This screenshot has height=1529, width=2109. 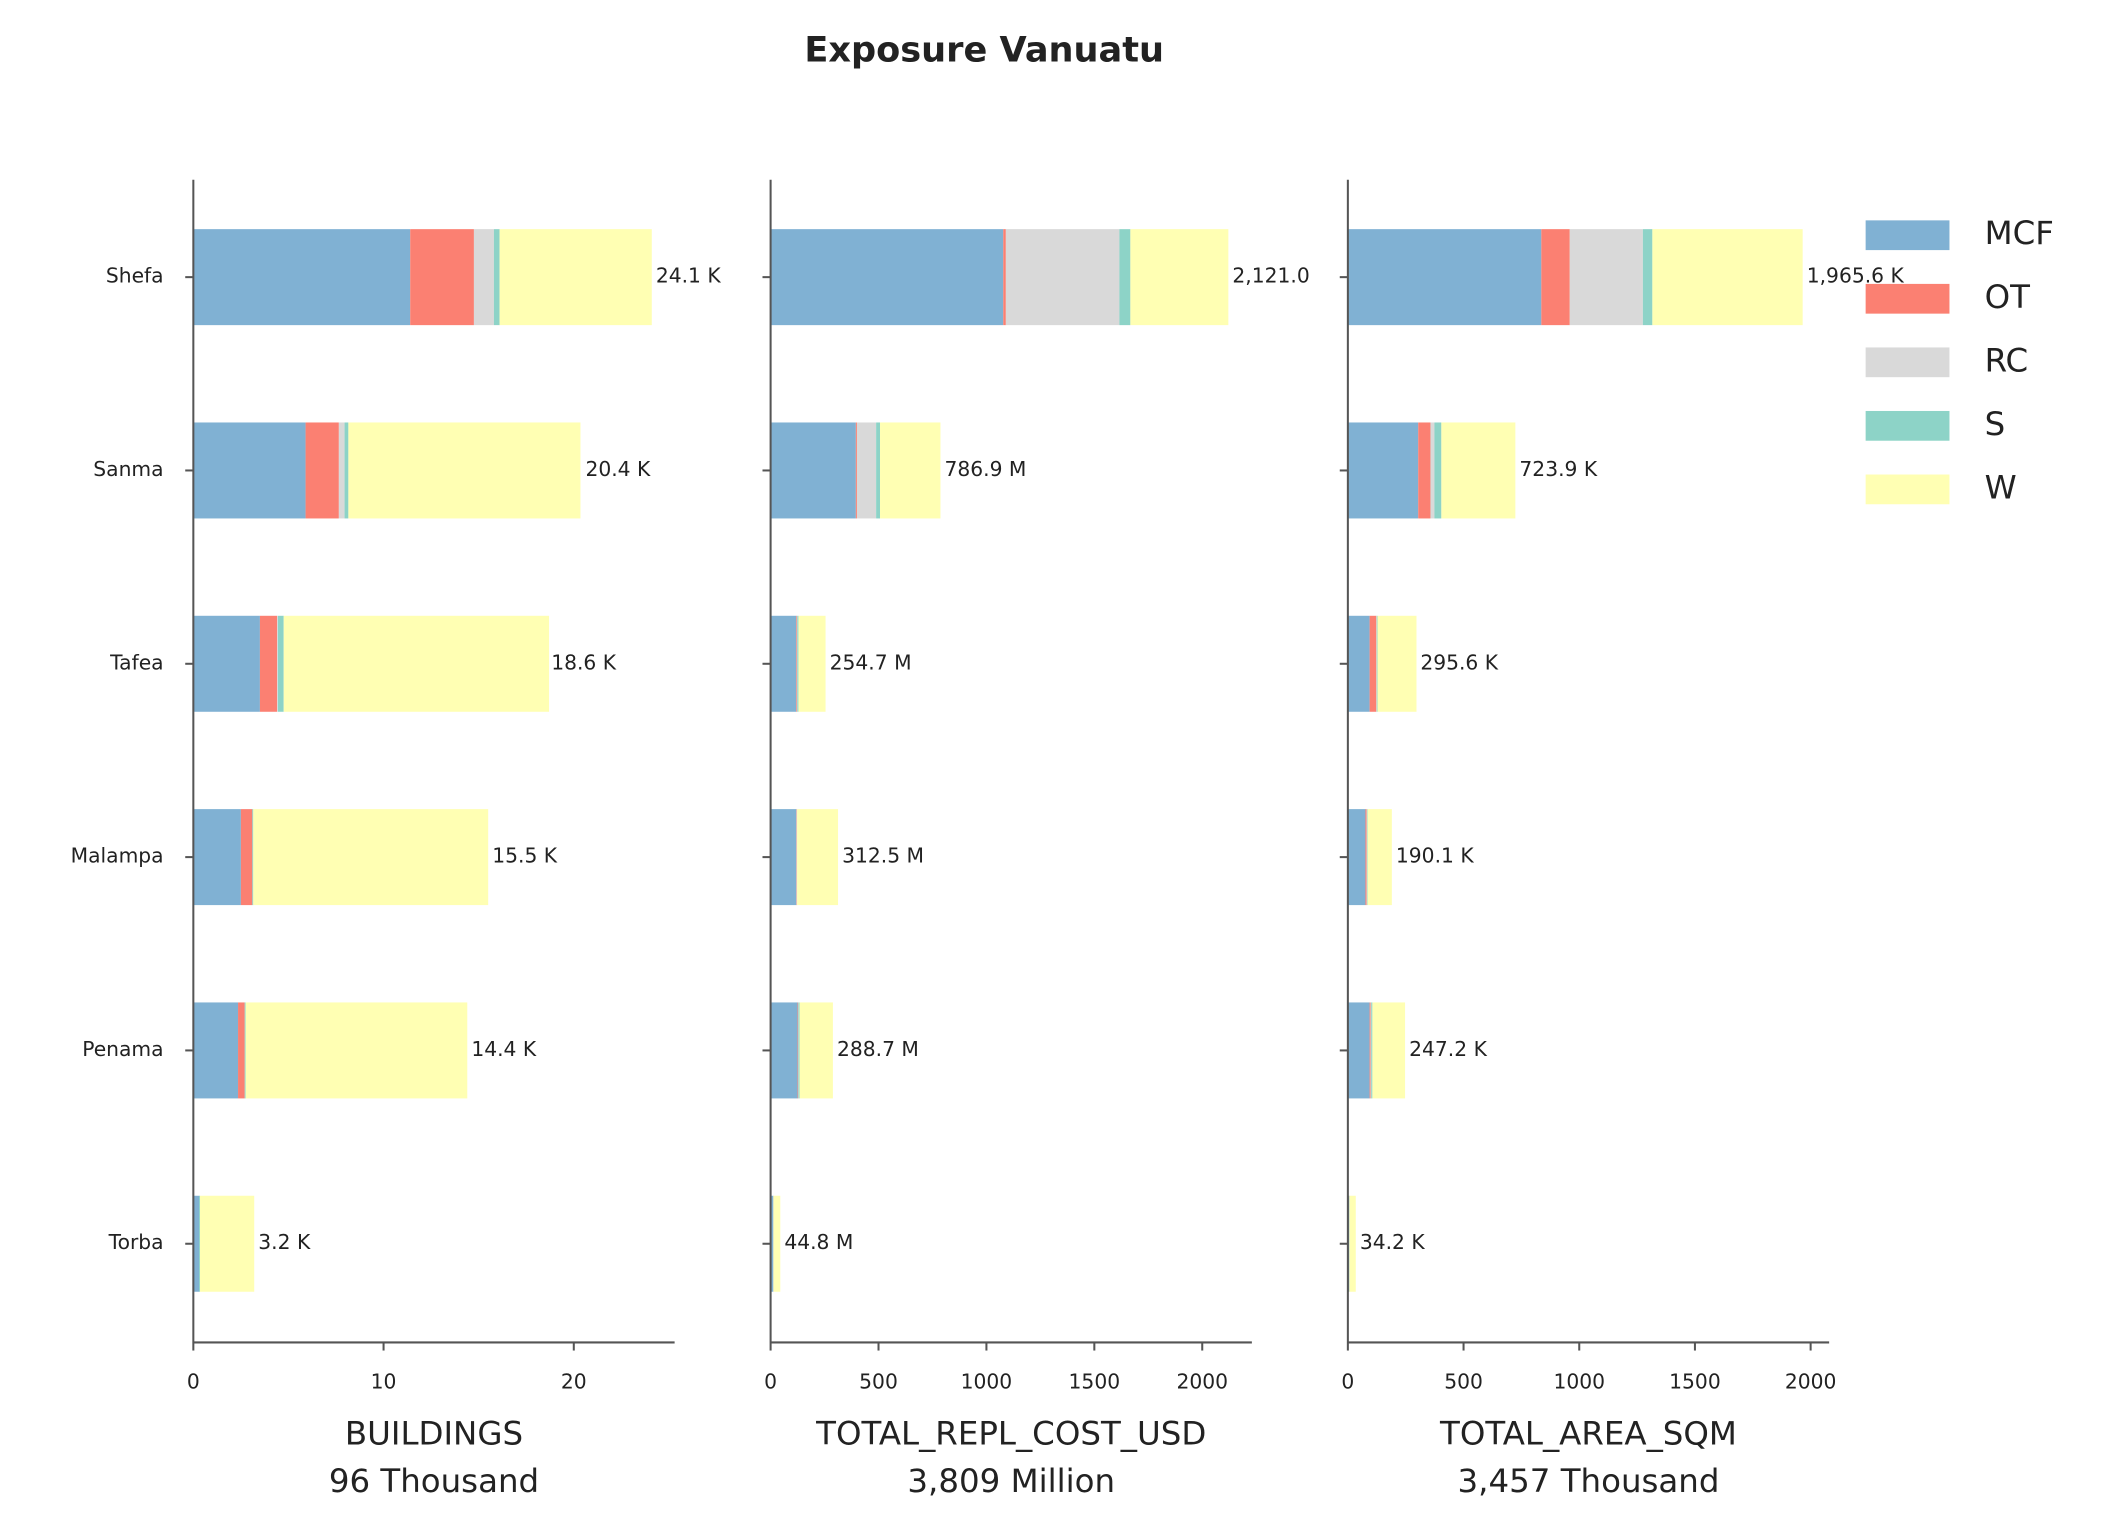 I want to click on y-tick-label: Tafea, so click(x=136, y=662).